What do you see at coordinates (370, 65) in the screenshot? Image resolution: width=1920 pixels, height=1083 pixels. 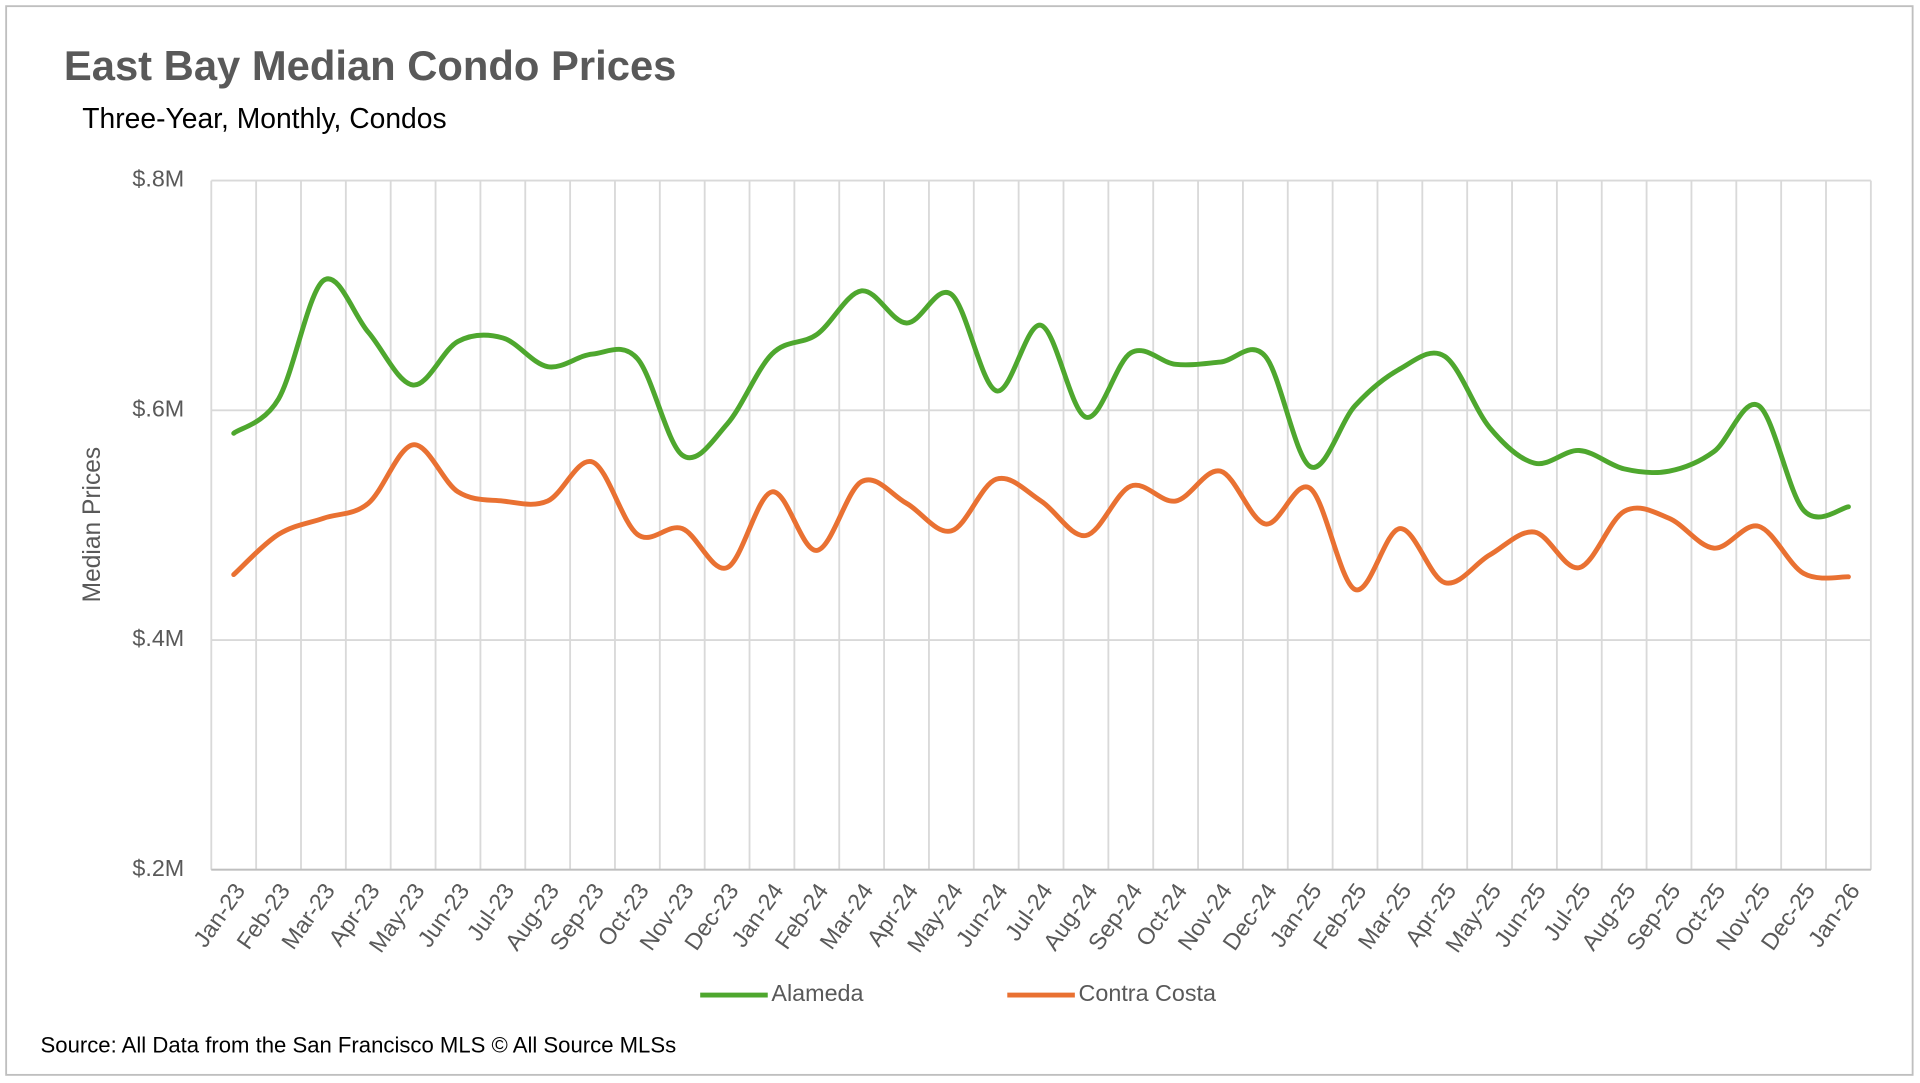 I see `chart-title: East Bay Median Condo Prices` at bounding box center [370, 65].